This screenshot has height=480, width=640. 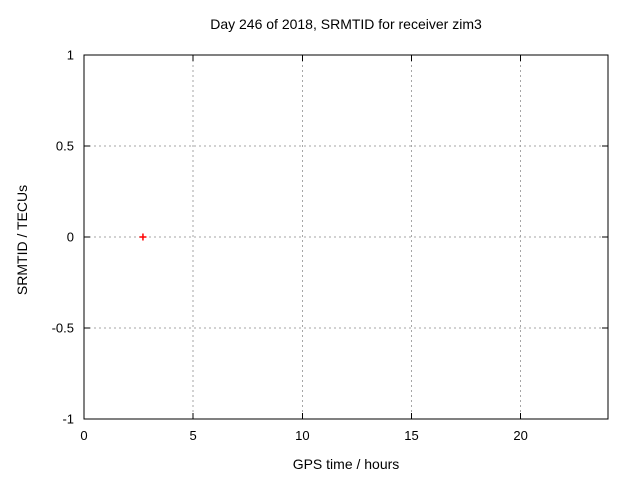 I want to click on y-tick-label: -0.5, so click(x=63, y=328).